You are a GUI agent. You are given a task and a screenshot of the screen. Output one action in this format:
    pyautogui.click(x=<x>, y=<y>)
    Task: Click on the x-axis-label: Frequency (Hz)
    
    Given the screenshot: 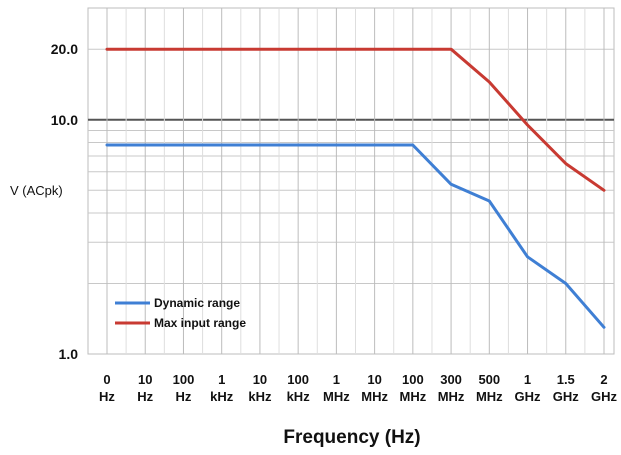 What is the action you would take?
    pyautogui.click(x=351, y=437)
    